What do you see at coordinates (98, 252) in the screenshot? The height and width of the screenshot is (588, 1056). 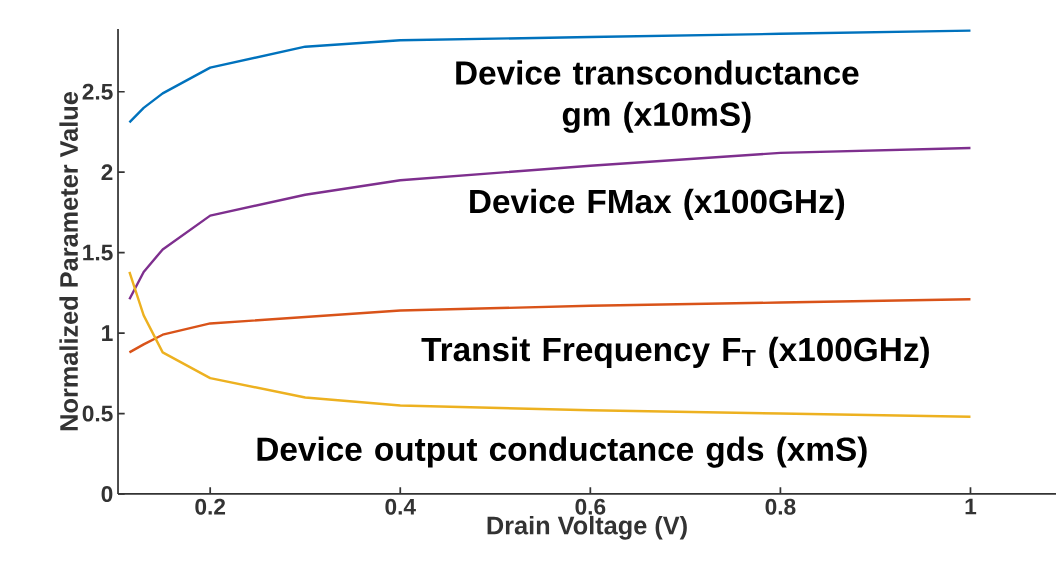 I see `y-tick-label: 1.5` at bounding box center [98, 252].